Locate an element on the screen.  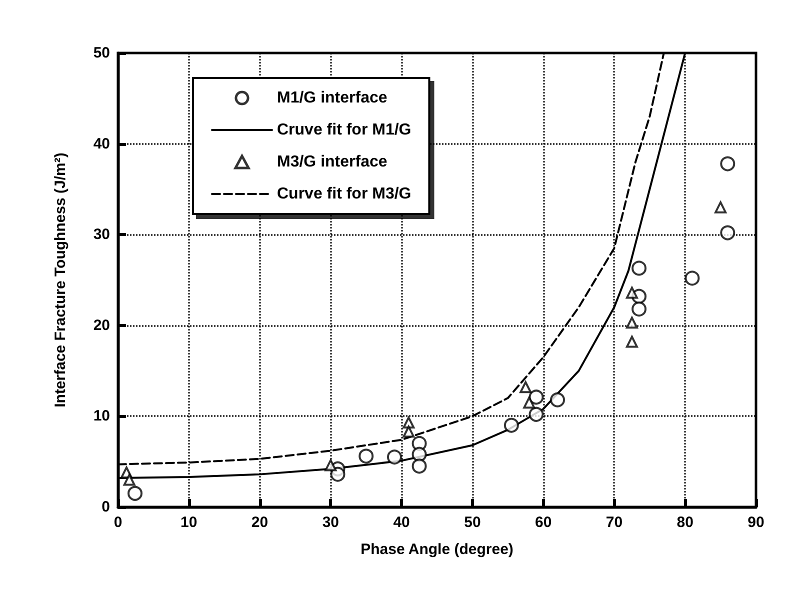
legend-label: M3/G interface is located at coordinates (332, 162).